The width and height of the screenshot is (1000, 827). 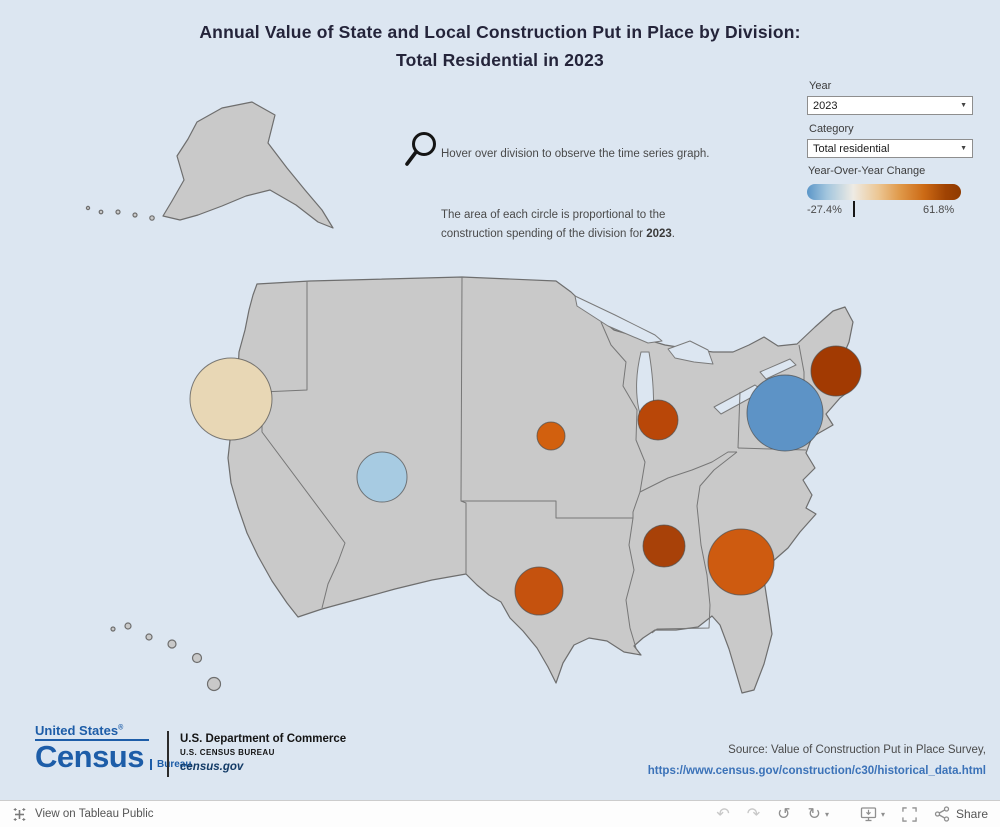 I want to click on division-border-pacific-mountain, so click(x=303, y=445).